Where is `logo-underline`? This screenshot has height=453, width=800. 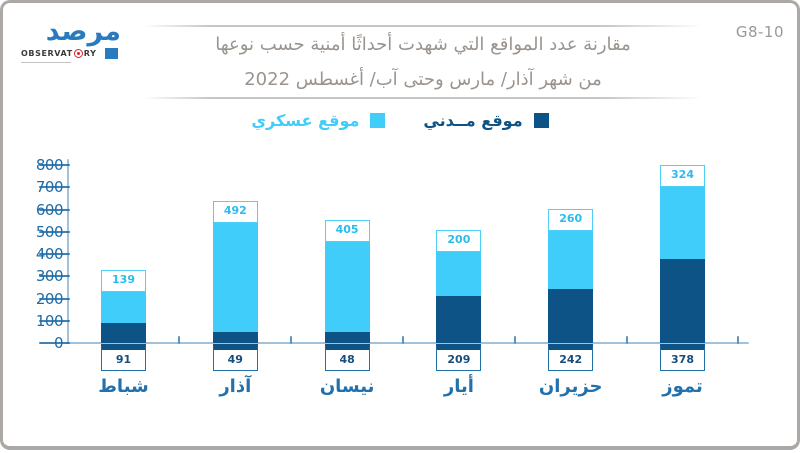
logo-underline is located at coordinates (46, 62).